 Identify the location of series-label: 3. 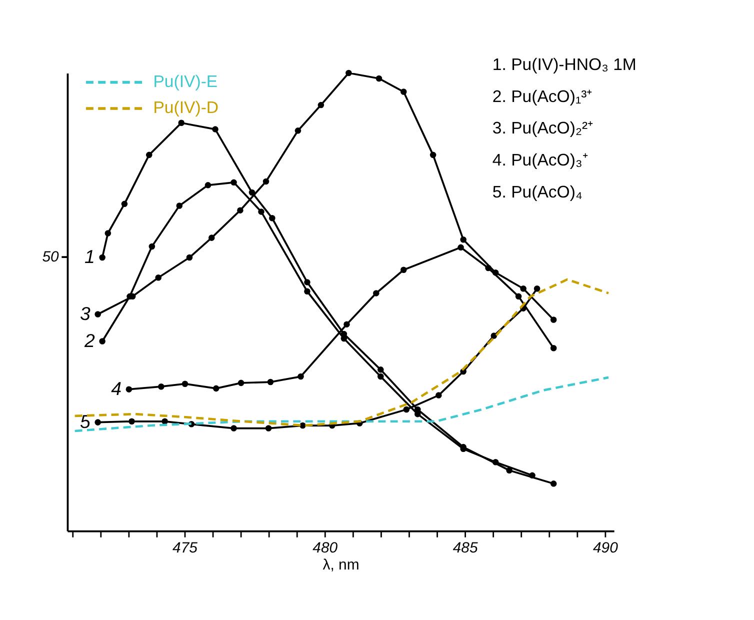
(85, 313).